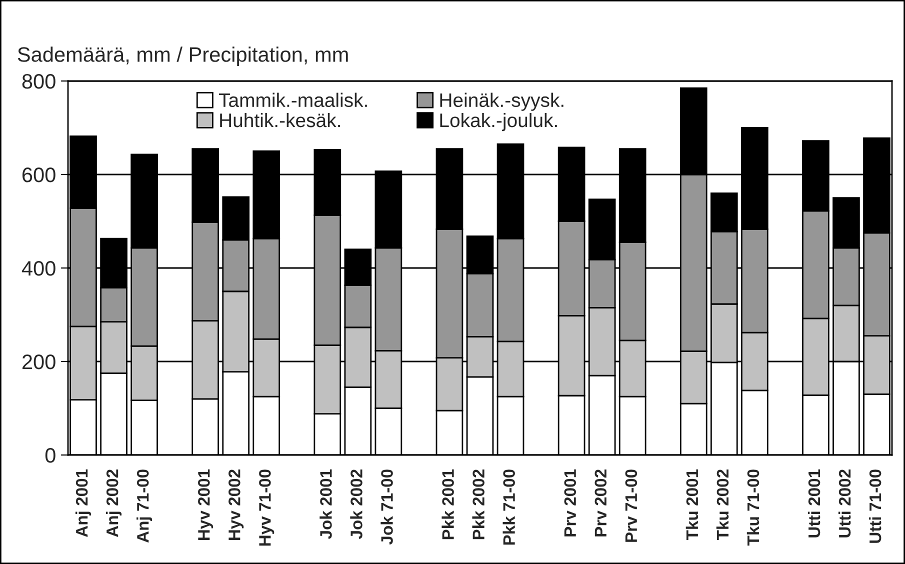  I want to click on x-tick-label: Utti 71-00, so click(875, 506).